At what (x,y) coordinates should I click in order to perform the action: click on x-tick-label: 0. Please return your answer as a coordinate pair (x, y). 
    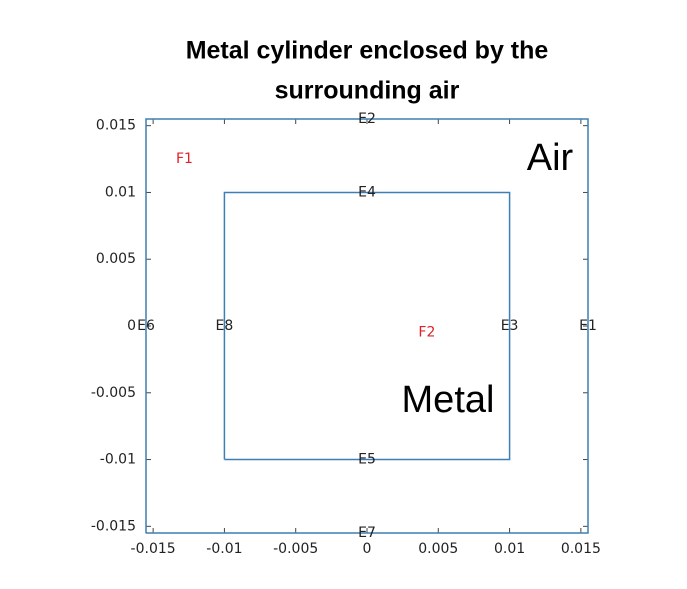
    Looking at the image, I should click on (367, 549).